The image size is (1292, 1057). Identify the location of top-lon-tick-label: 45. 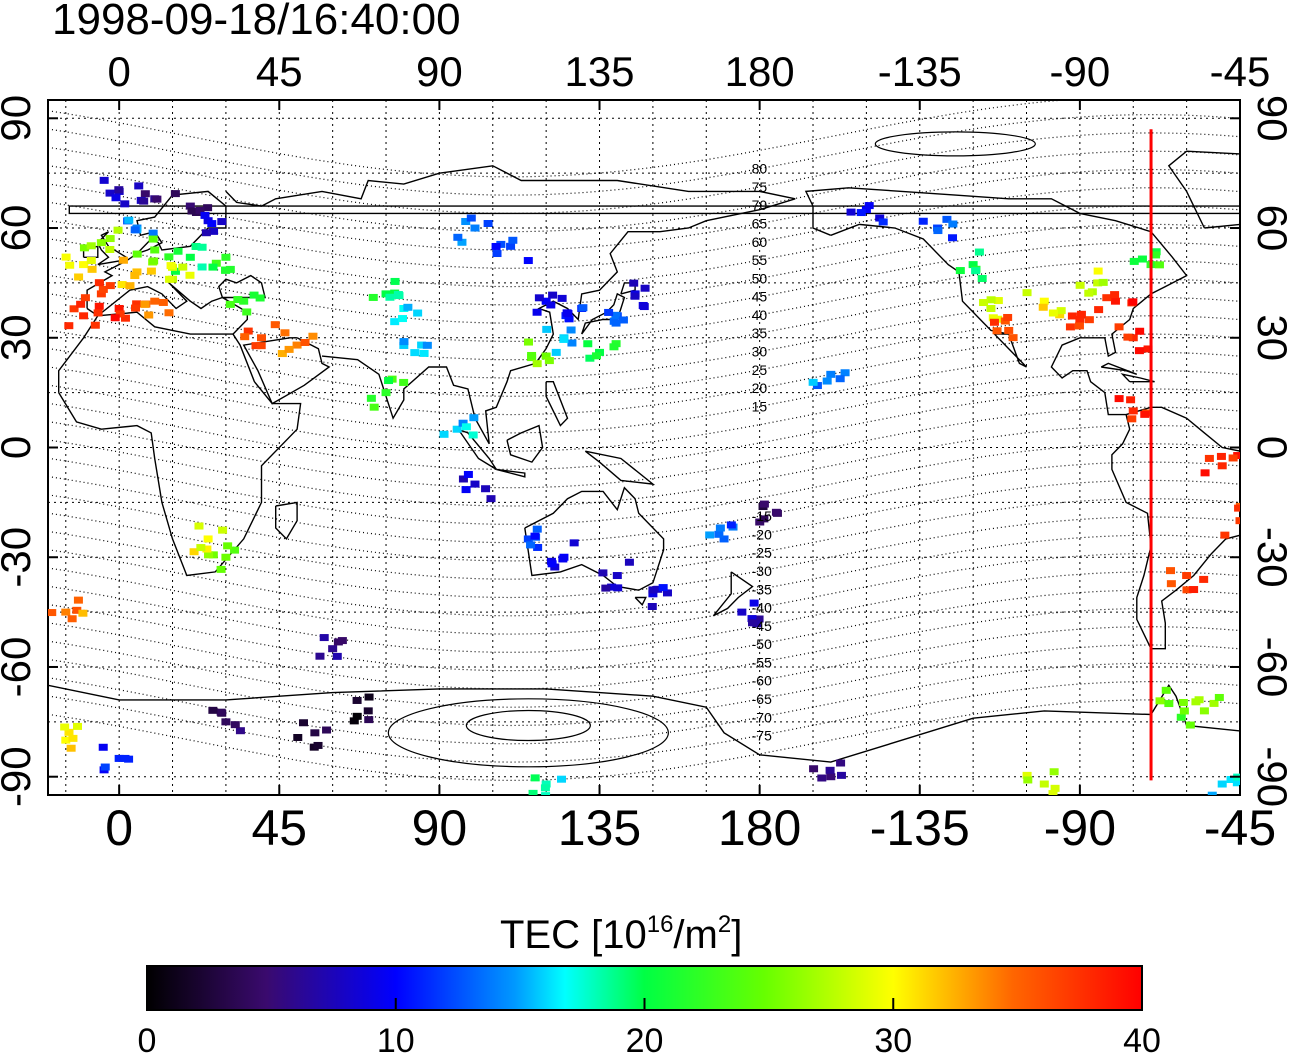
(279, 71).